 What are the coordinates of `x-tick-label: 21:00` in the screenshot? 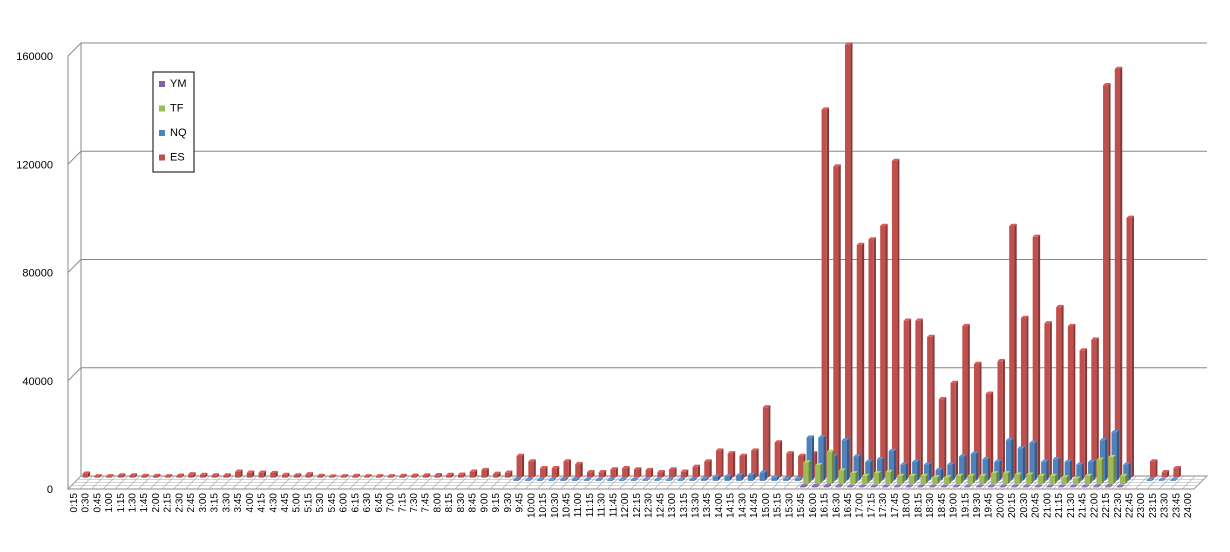 It's located at (1047, 505).